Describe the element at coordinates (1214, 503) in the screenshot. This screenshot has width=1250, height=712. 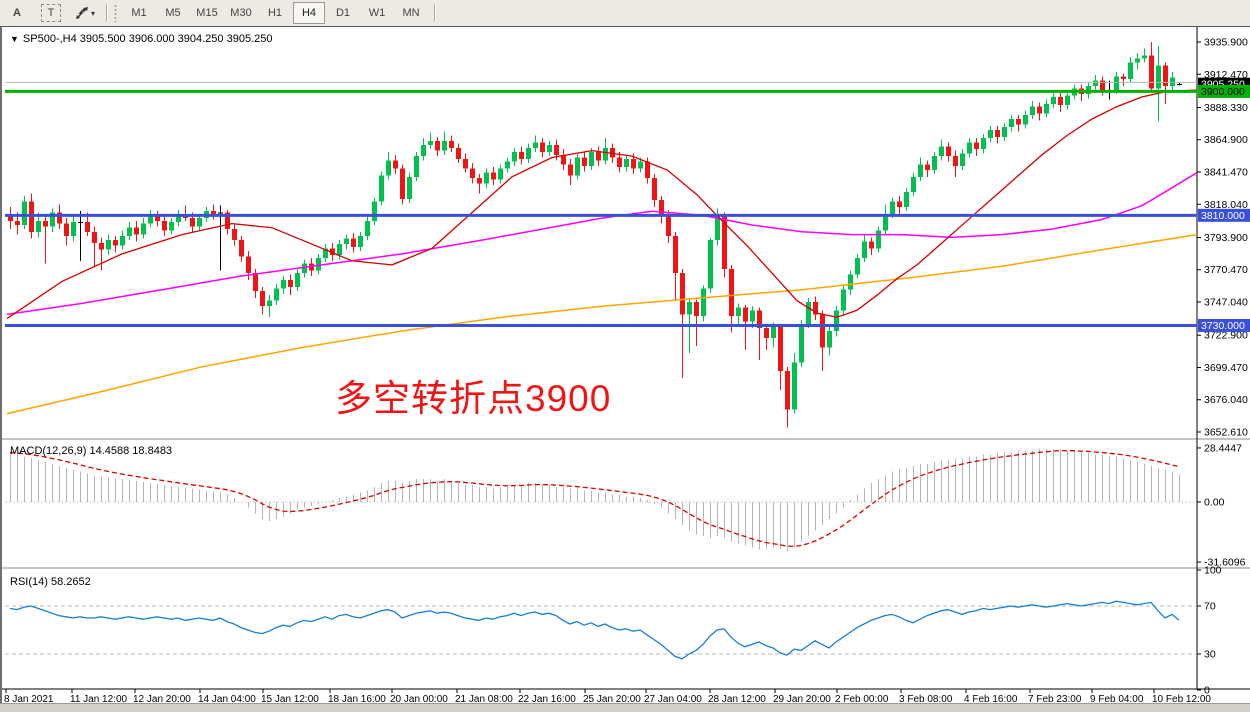
I see `macd-tick-label: 0.00` at that location.